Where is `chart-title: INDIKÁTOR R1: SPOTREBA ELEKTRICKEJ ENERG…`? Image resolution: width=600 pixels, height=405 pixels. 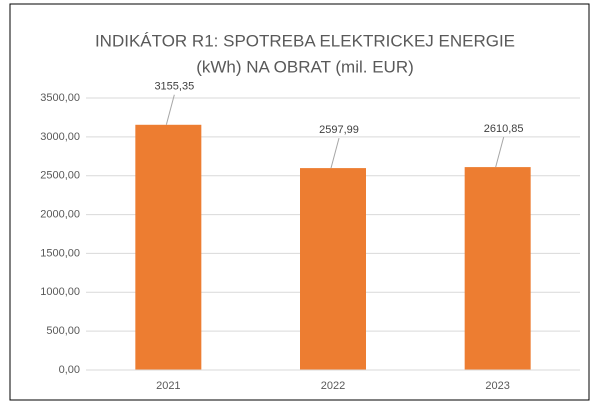 chart-title: INDIKÁTOR R1: SPOTREBA ELEKTRICKEJ ENERG… is located at coordinates (305, 40).